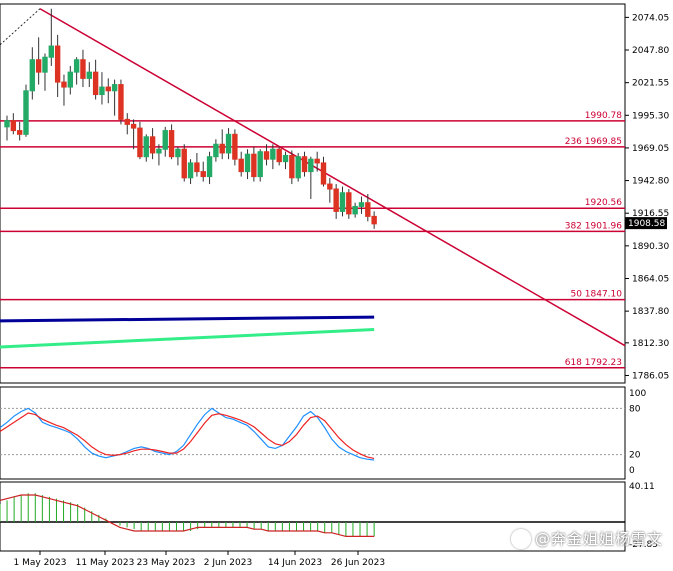 Image resolution: width=673 pixels, height=571 pixels. Describe the element at coordinates (593, 363) in the screenshot. I see `fib-level-label: 618 1792.23` at that location.